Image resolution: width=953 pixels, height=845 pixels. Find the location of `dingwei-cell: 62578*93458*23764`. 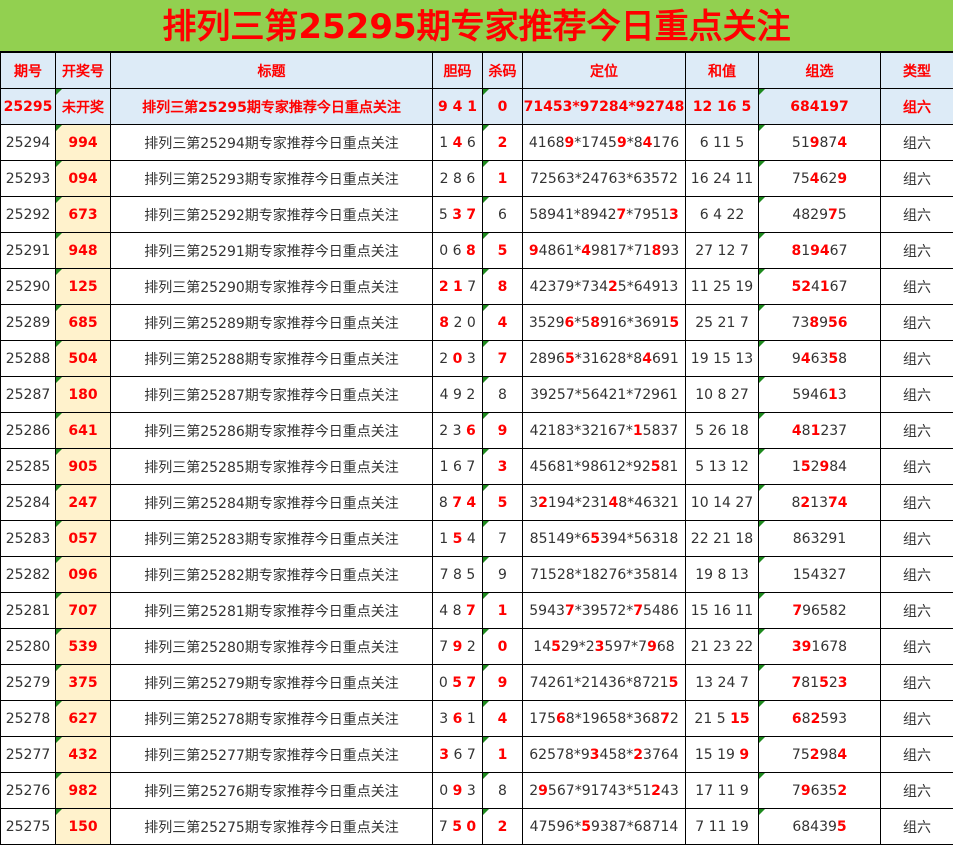

dingwei-cell: 62578*93458*23764 is located at coordinates (604, 754).